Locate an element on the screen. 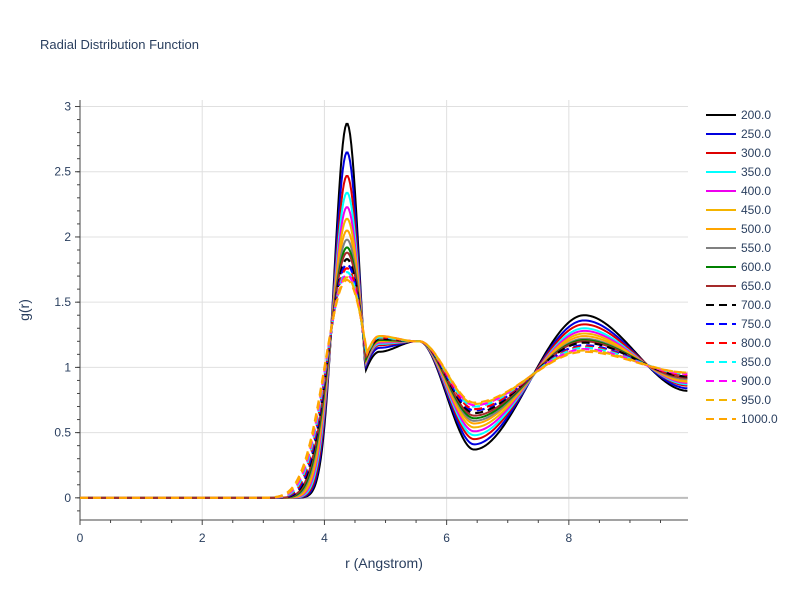  legend-item: 800.0 is located at coordinates (738, 343).